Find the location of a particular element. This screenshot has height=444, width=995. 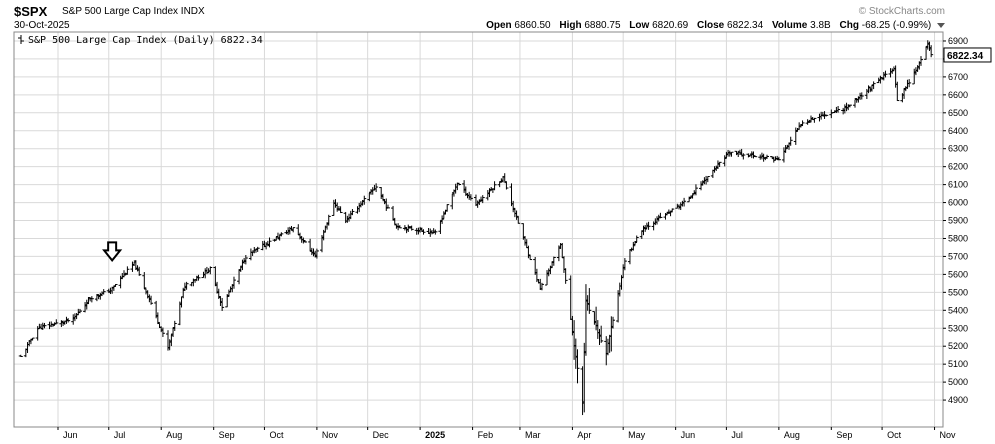

x-tick-label: Feb is located at coordinates (486, 435).